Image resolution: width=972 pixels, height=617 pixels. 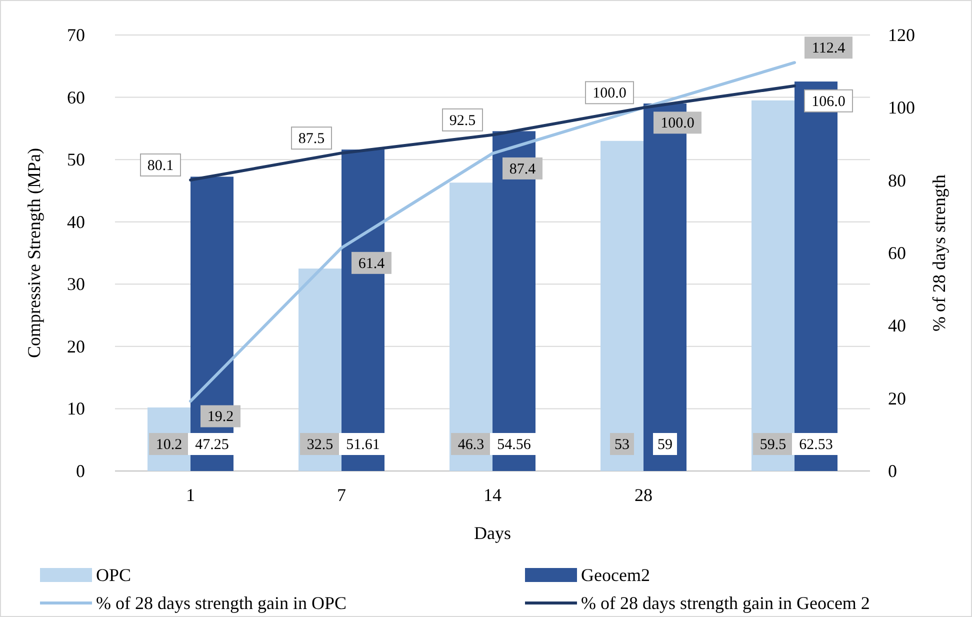 I want to click on data-label: 87.5, so click(x=311, y=139).